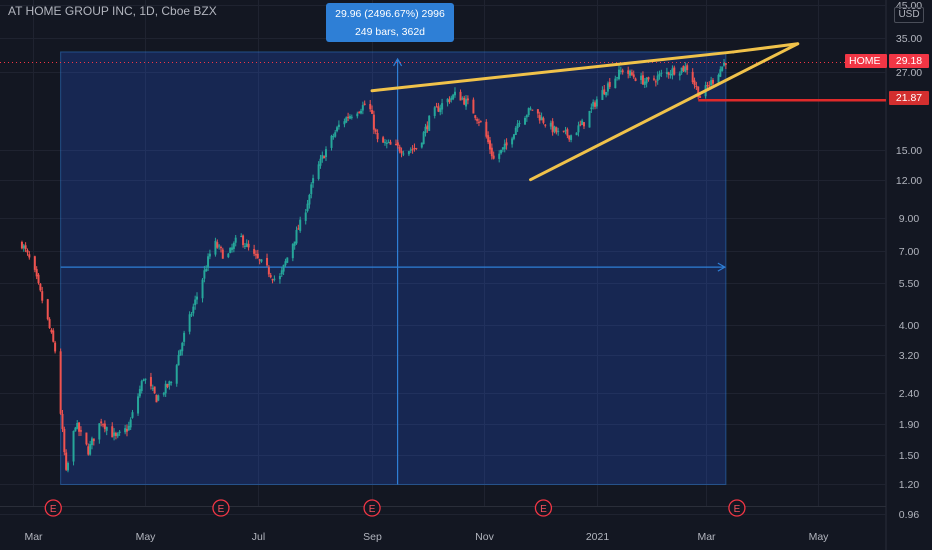  I want to click on y-tick-label: 1.50, so click(909, 456).